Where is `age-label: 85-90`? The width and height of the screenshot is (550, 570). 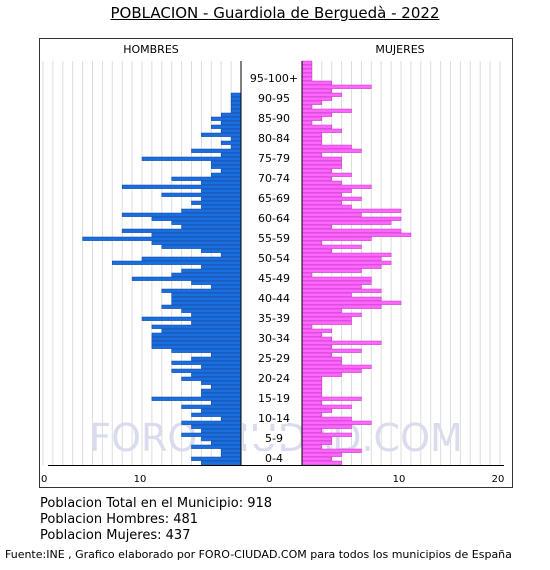 age-label: 85-90 is located at coordinates (274, 118).